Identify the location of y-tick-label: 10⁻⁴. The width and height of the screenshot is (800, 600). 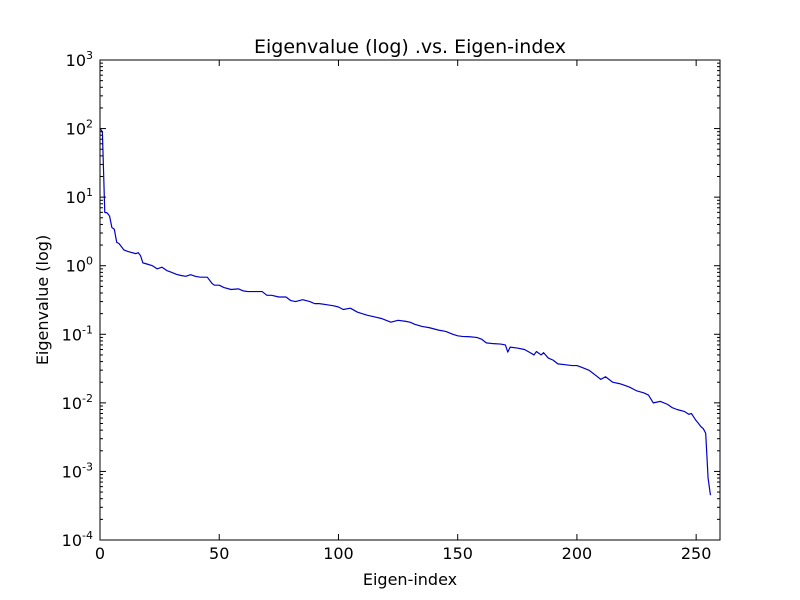
(77, 539).